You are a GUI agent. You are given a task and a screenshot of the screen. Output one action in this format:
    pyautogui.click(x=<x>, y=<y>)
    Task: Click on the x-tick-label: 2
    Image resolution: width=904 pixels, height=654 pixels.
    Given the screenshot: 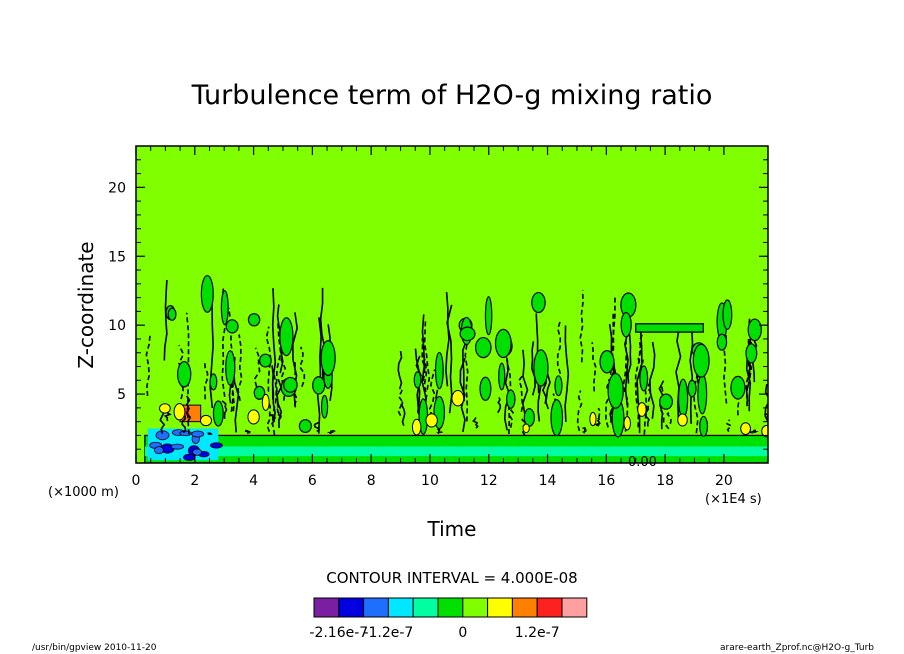 What is the action you would take?
    pyautogui.click(x=194, y=481)
    